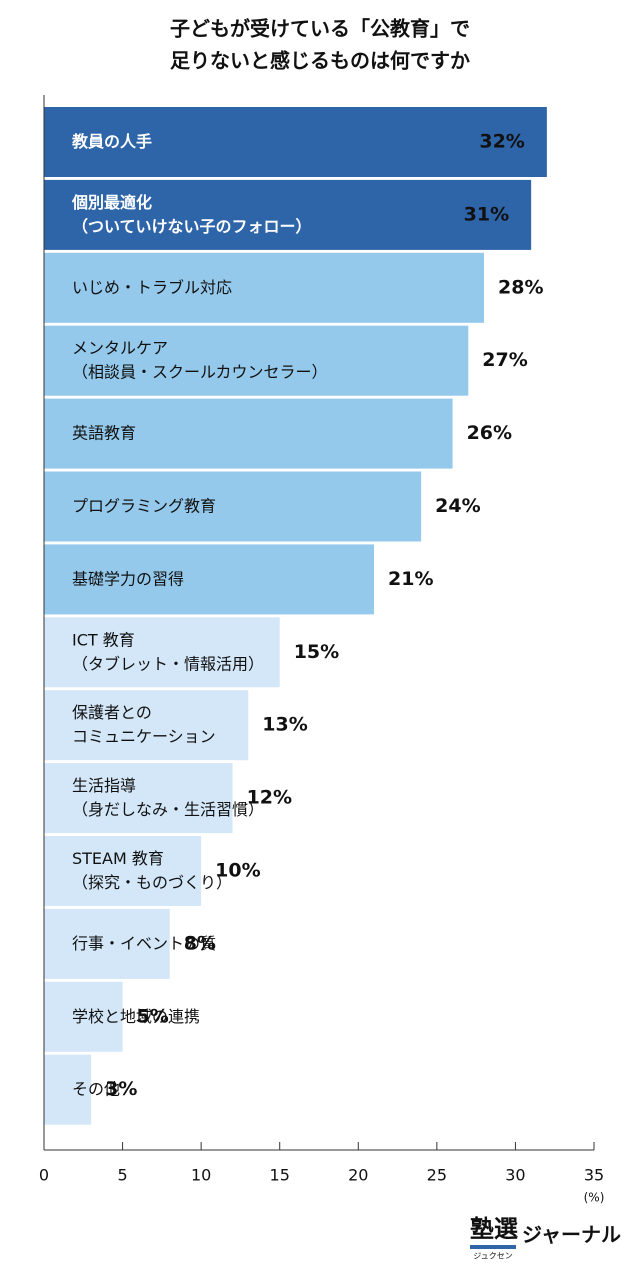  Describe the element at coordinates (457, 506) in the screenshot. I see `value-label: 24%` at that location.